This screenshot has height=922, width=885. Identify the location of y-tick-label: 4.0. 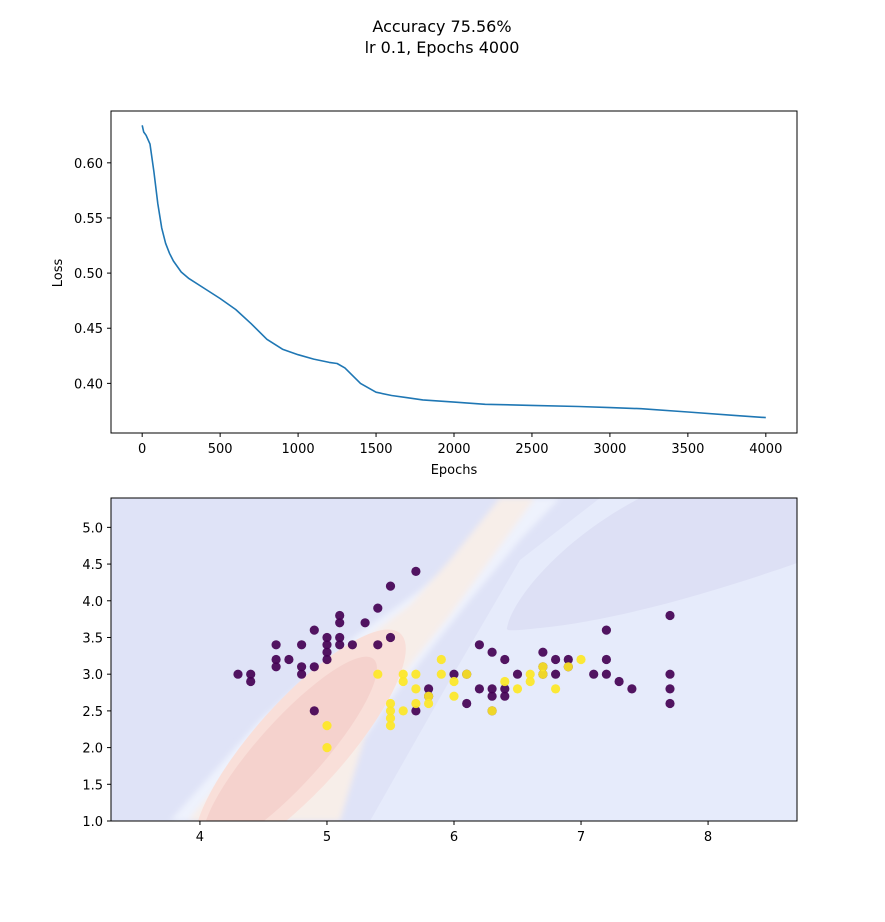
(92, 602).